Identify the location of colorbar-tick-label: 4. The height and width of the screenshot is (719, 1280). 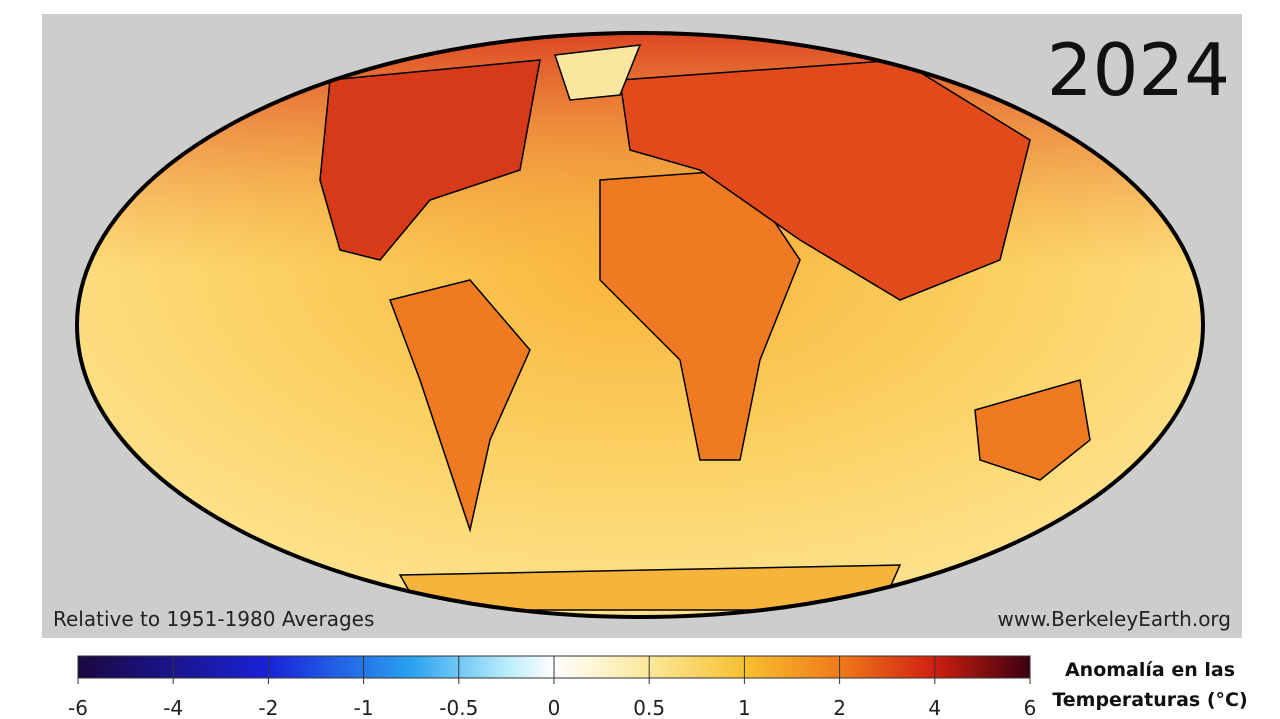
(934, 707).